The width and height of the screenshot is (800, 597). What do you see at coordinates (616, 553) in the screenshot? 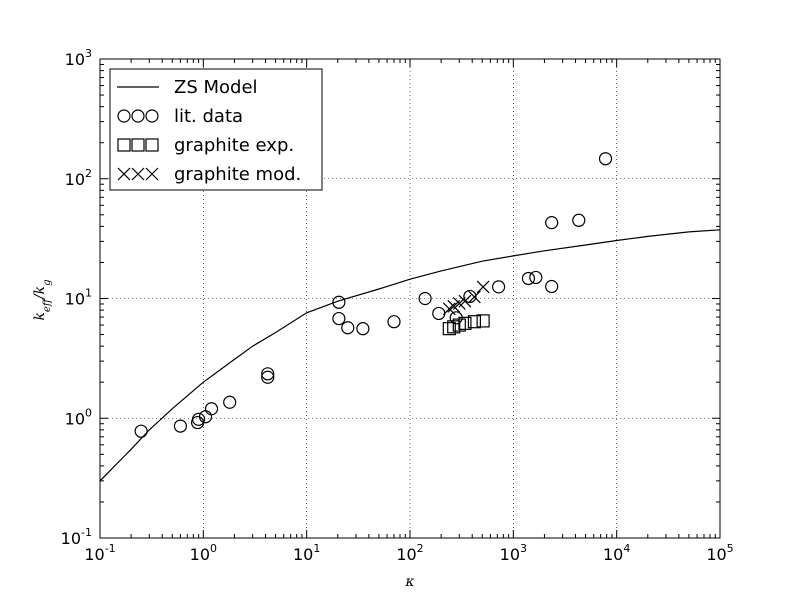
I see `x-tick-label: 10⁴` at bounding box center [616, 553].